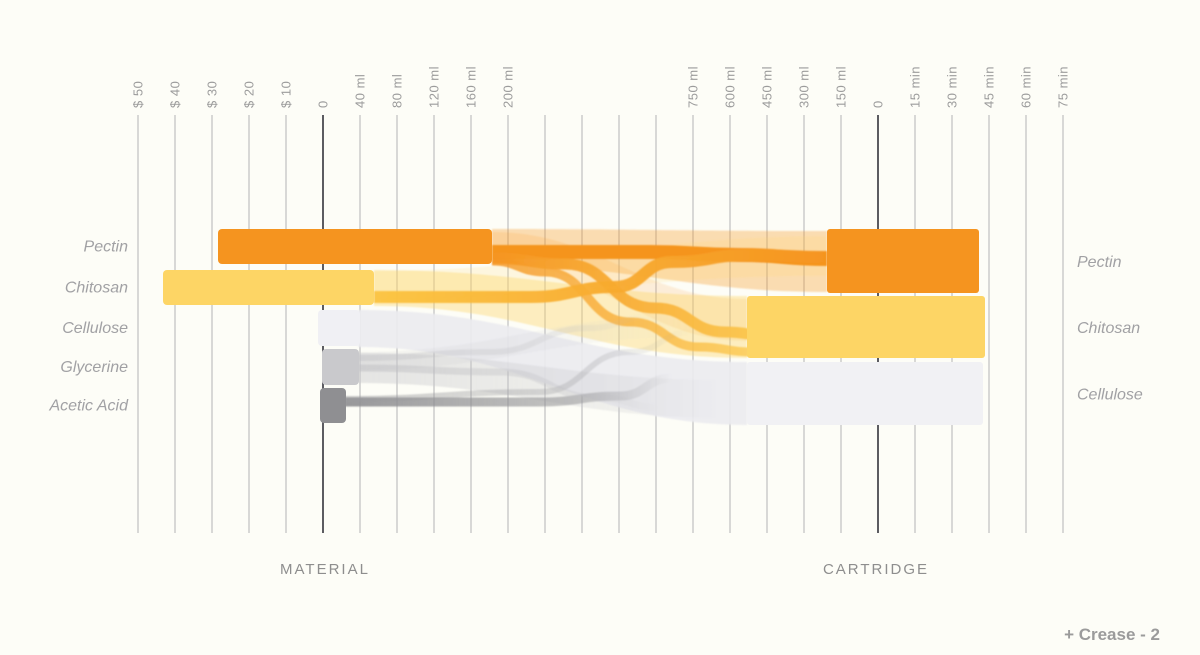  I want to click on axis-tick-label: 750 ml, so click(693, 87).